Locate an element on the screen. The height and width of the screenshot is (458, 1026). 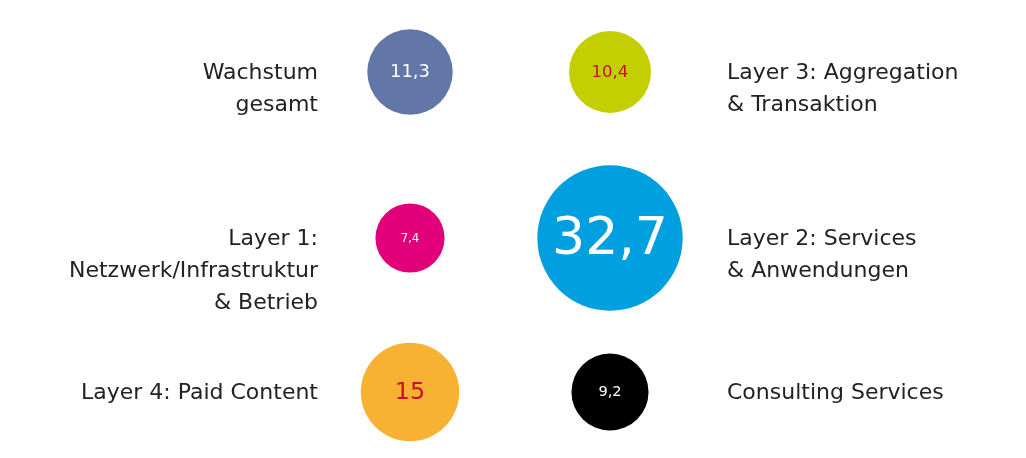
data-label: 7,4 is located at coordinates (410, 238).